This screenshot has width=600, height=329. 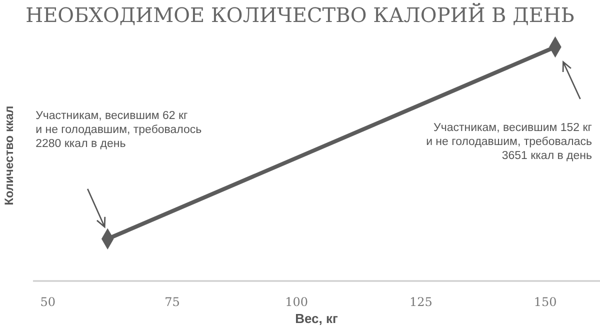 I want to click on y-axis-title: Количество ккал, so click(x=9, y=156).